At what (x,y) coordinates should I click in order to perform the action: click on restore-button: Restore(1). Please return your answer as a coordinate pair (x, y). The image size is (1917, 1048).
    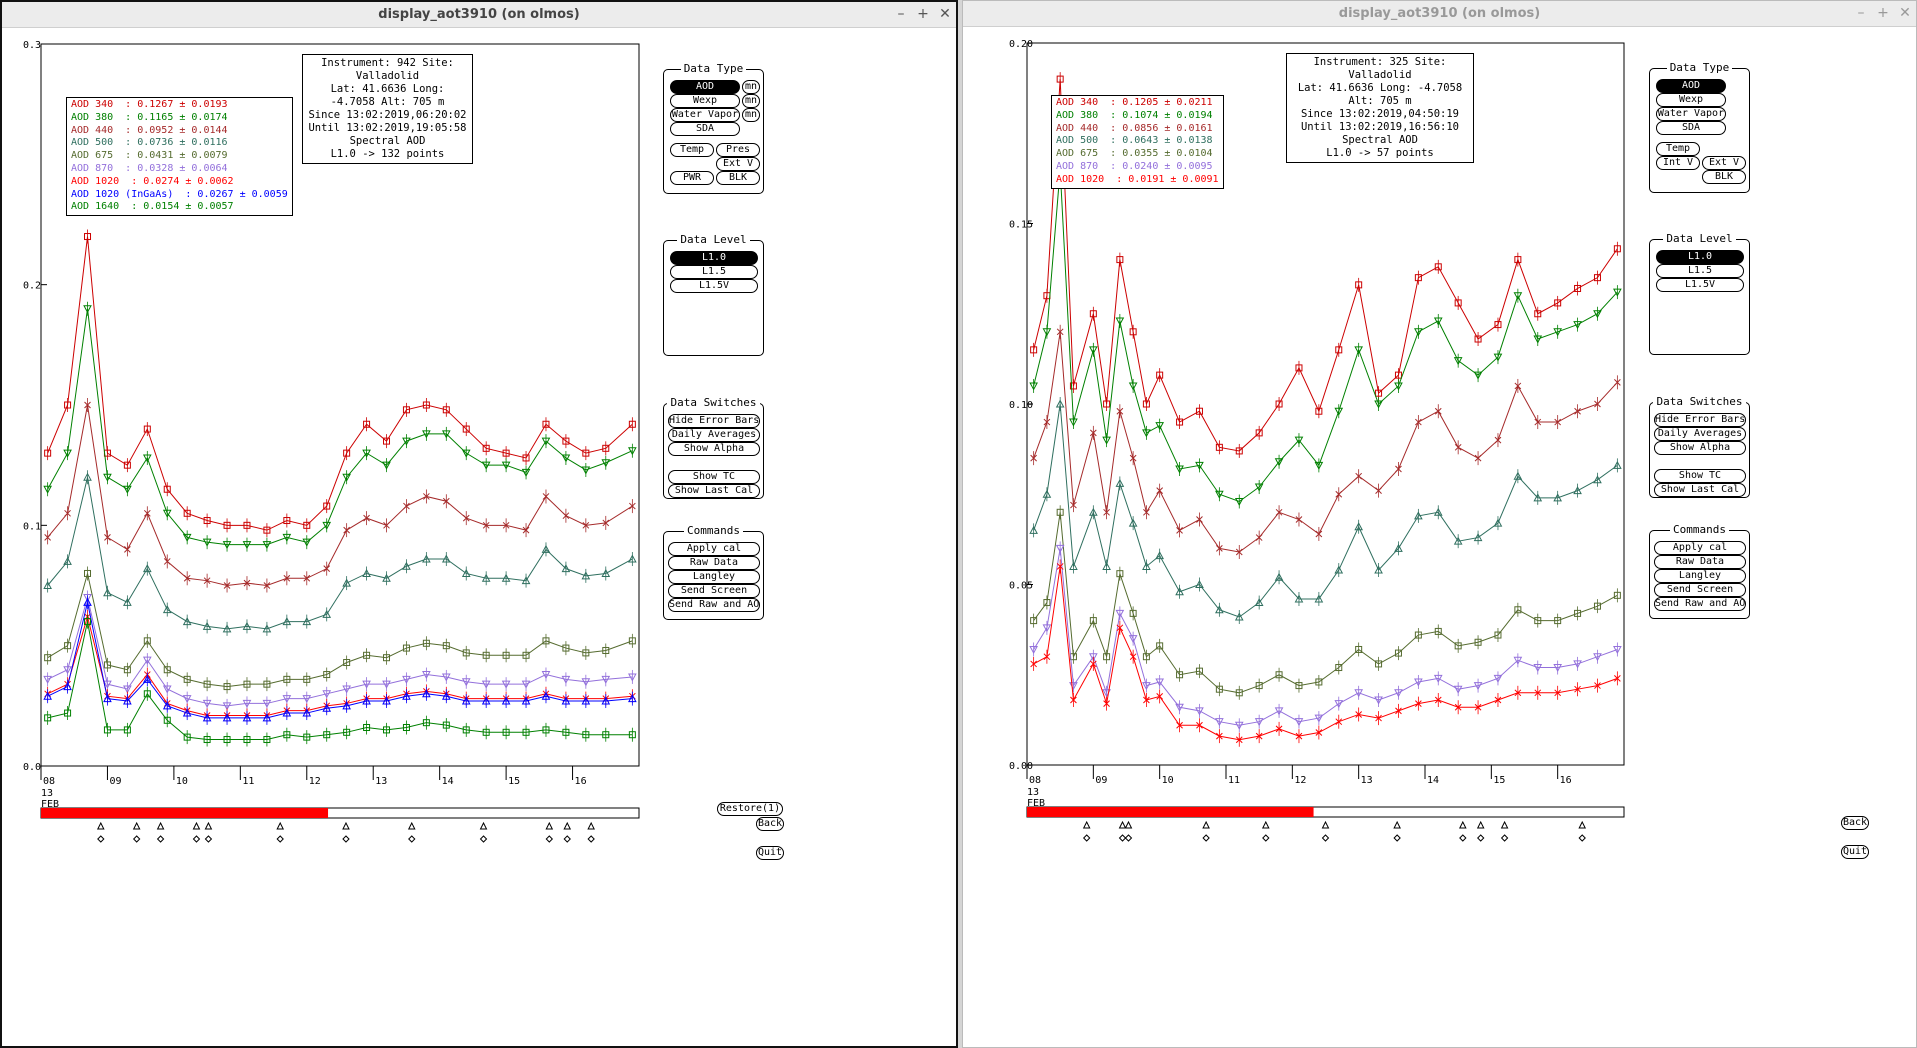
    Looking at the image, I should click on (750, 809).